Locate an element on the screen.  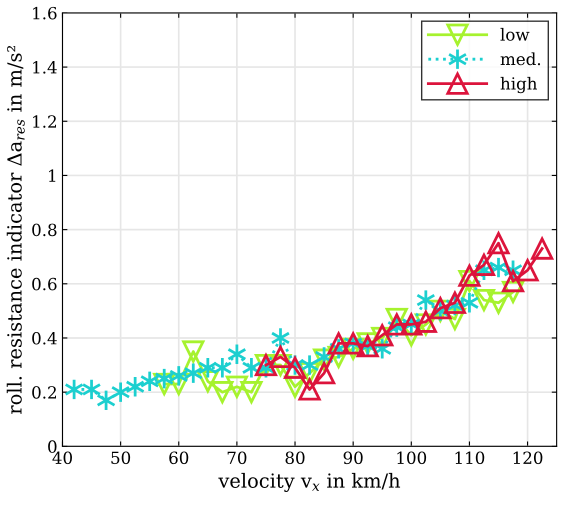
x-tick-label: 70 is located at coordinates (237, 457).